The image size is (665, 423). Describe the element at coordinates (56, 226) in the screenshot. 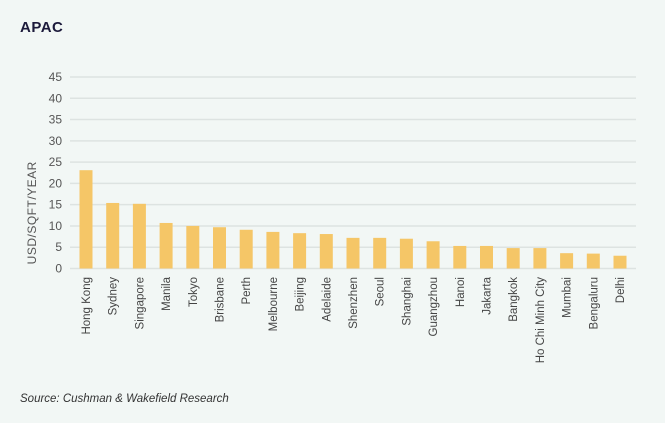

I see `y-tick-label: 10` at that location.